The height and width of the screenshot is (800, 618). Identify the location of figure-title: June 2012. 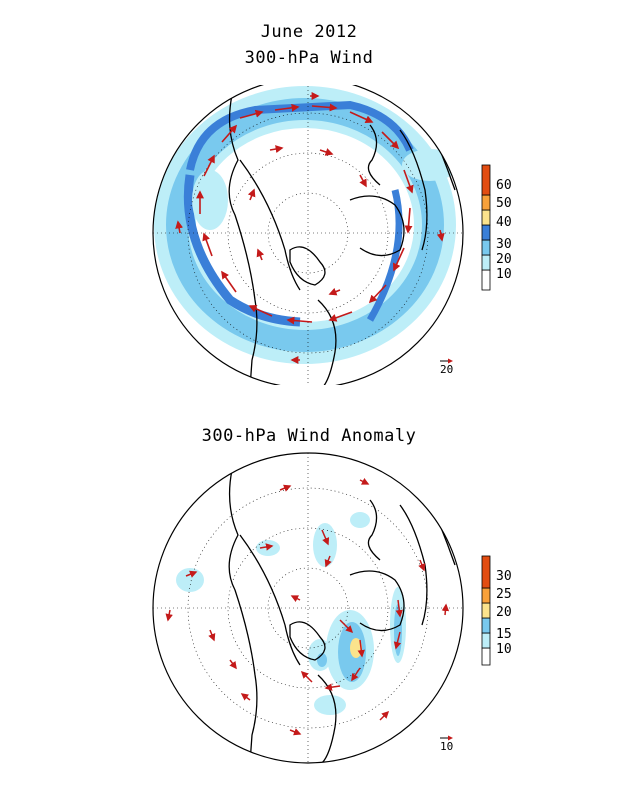
(309, 32).